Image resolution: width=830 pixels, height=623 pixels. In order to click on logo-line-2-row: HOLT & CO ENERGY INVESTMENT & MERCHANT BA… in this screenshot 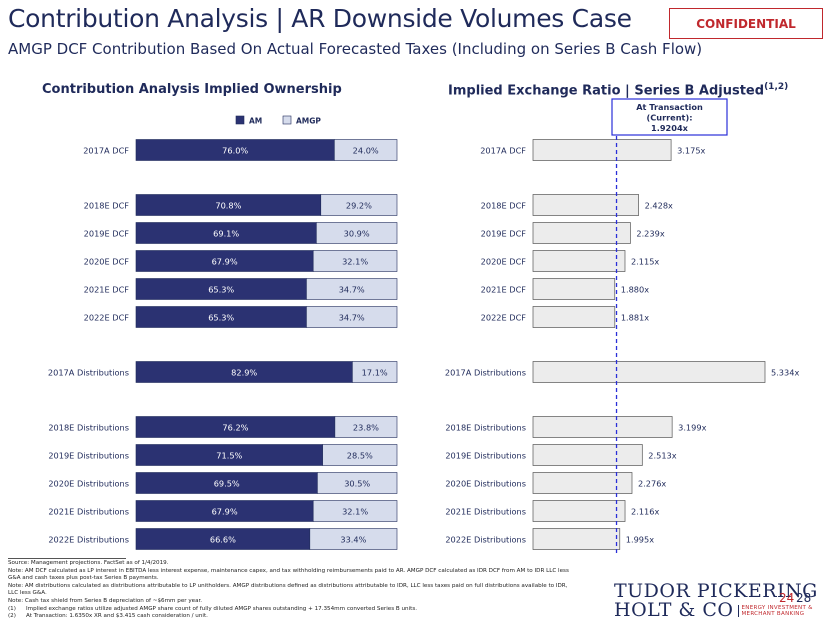, I will do `click(716, 610)`.